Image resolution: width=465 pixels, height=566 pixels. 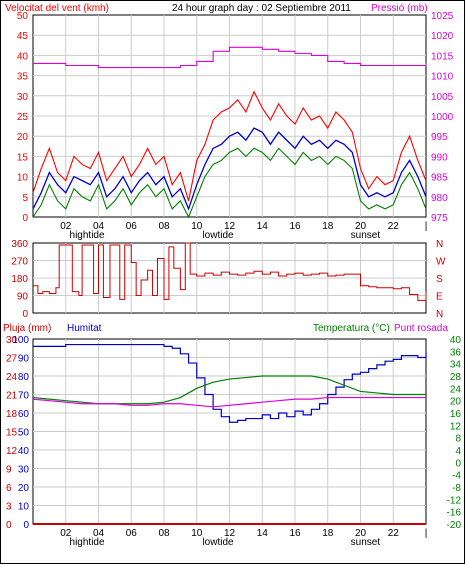 What do you see at coordinates (454, 513) in the screenshot?
I see `temperature-tick-label: -16` at bounding box center [454, 513].